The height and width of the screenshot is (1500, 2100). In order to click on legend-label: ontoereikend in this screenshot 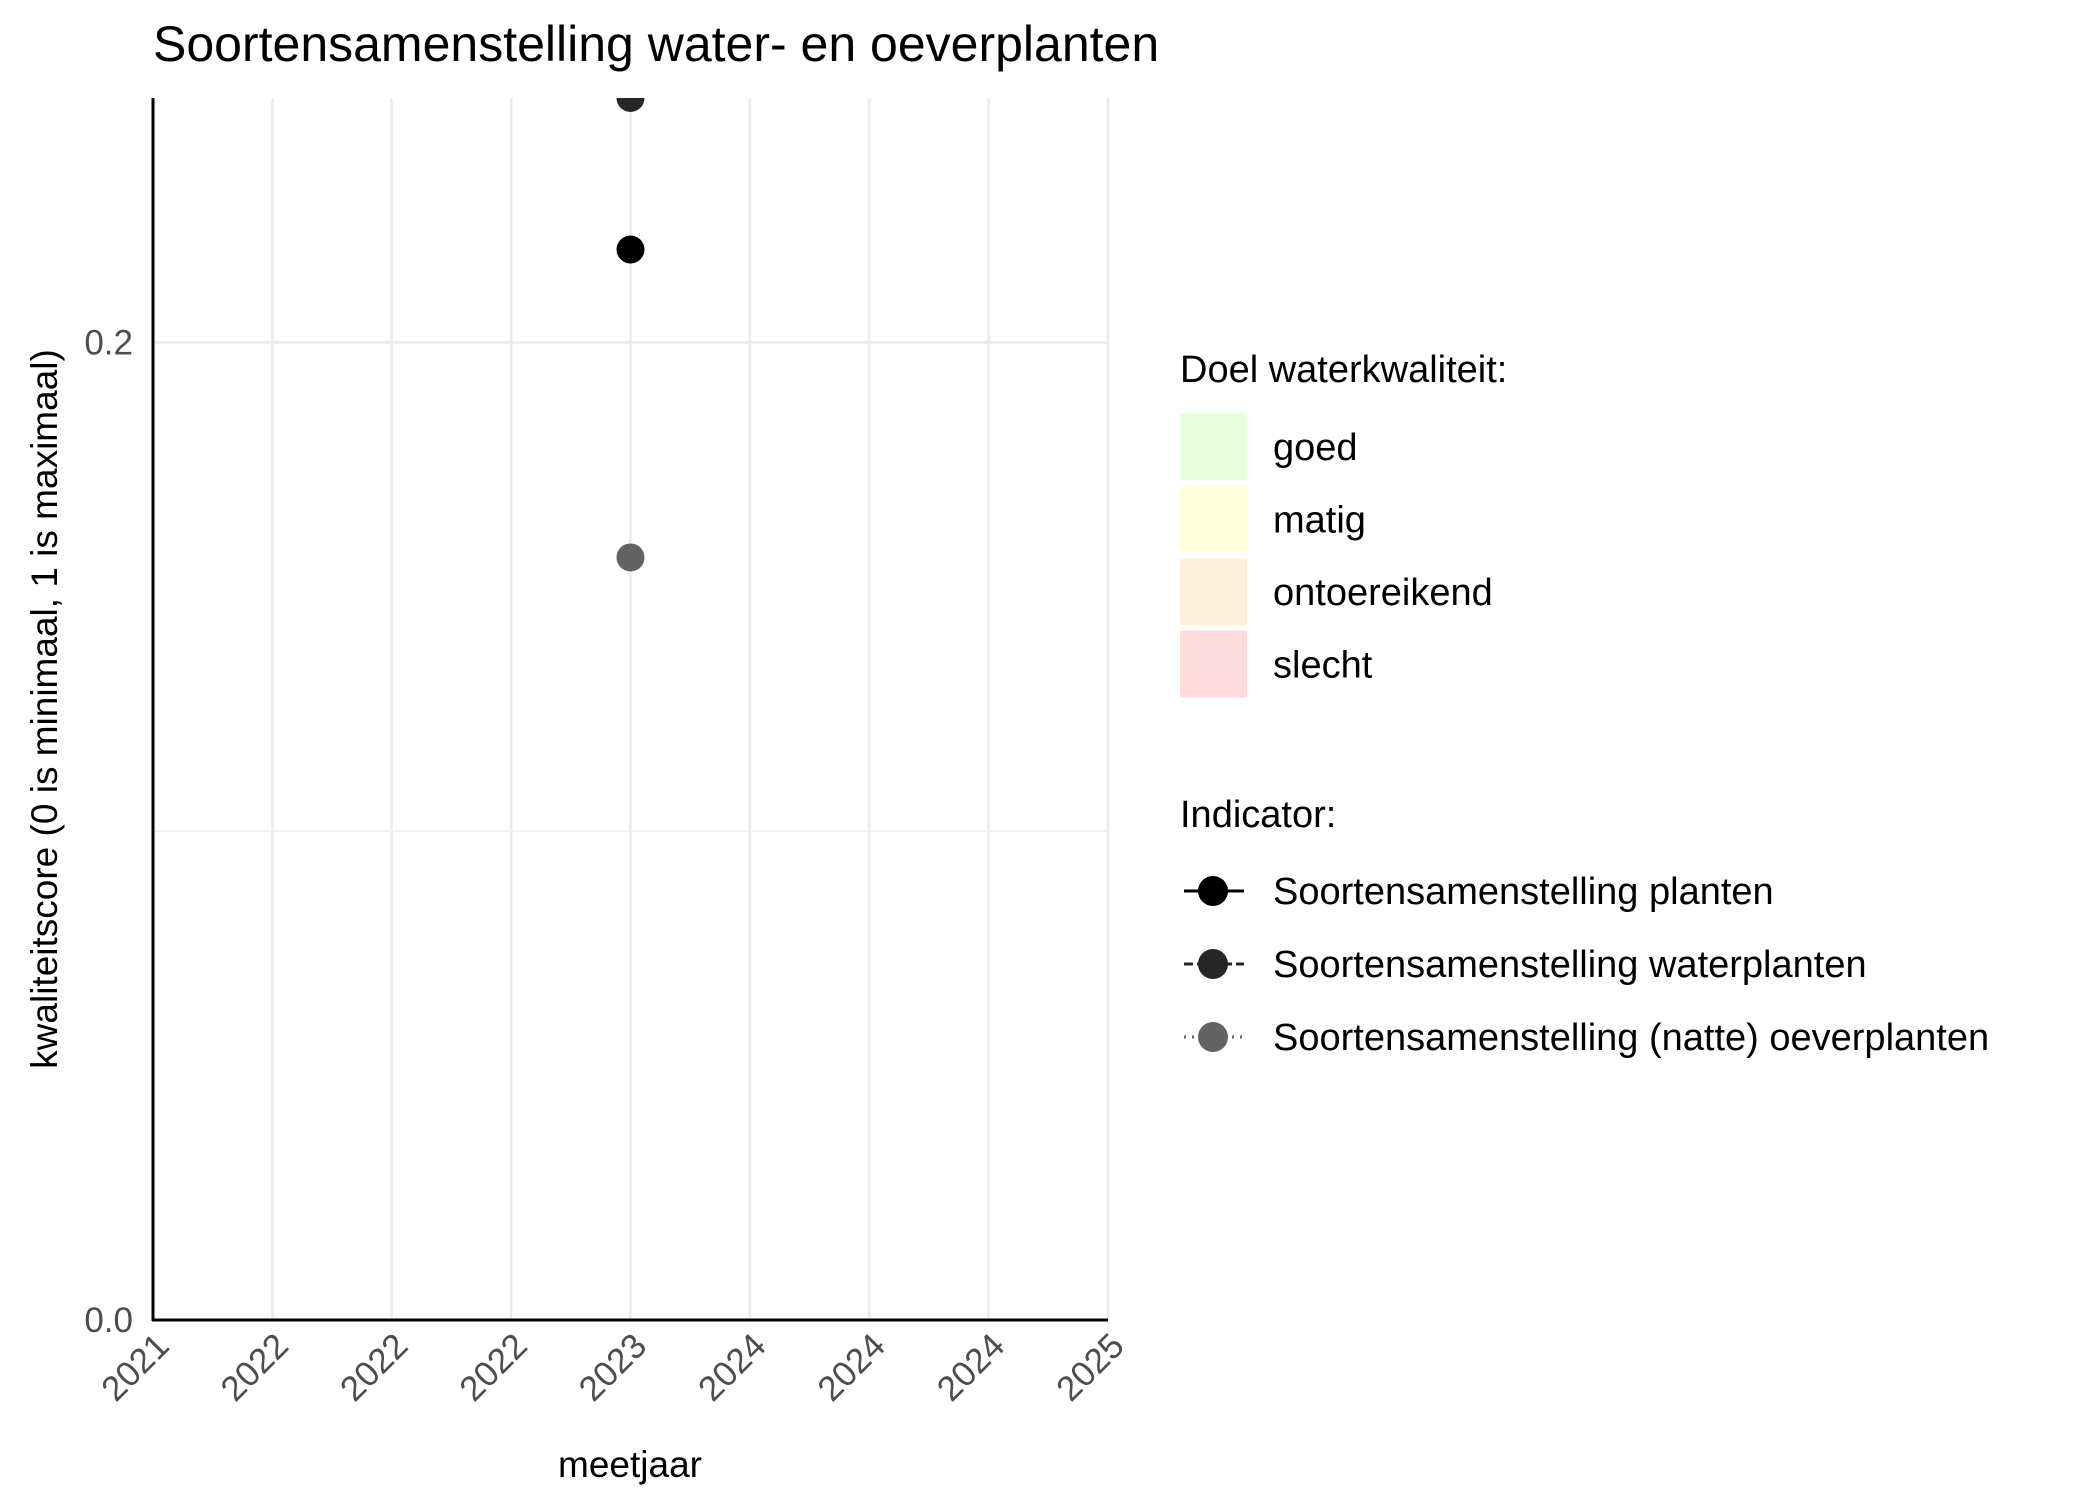, I will do `click(1383, 593)`.